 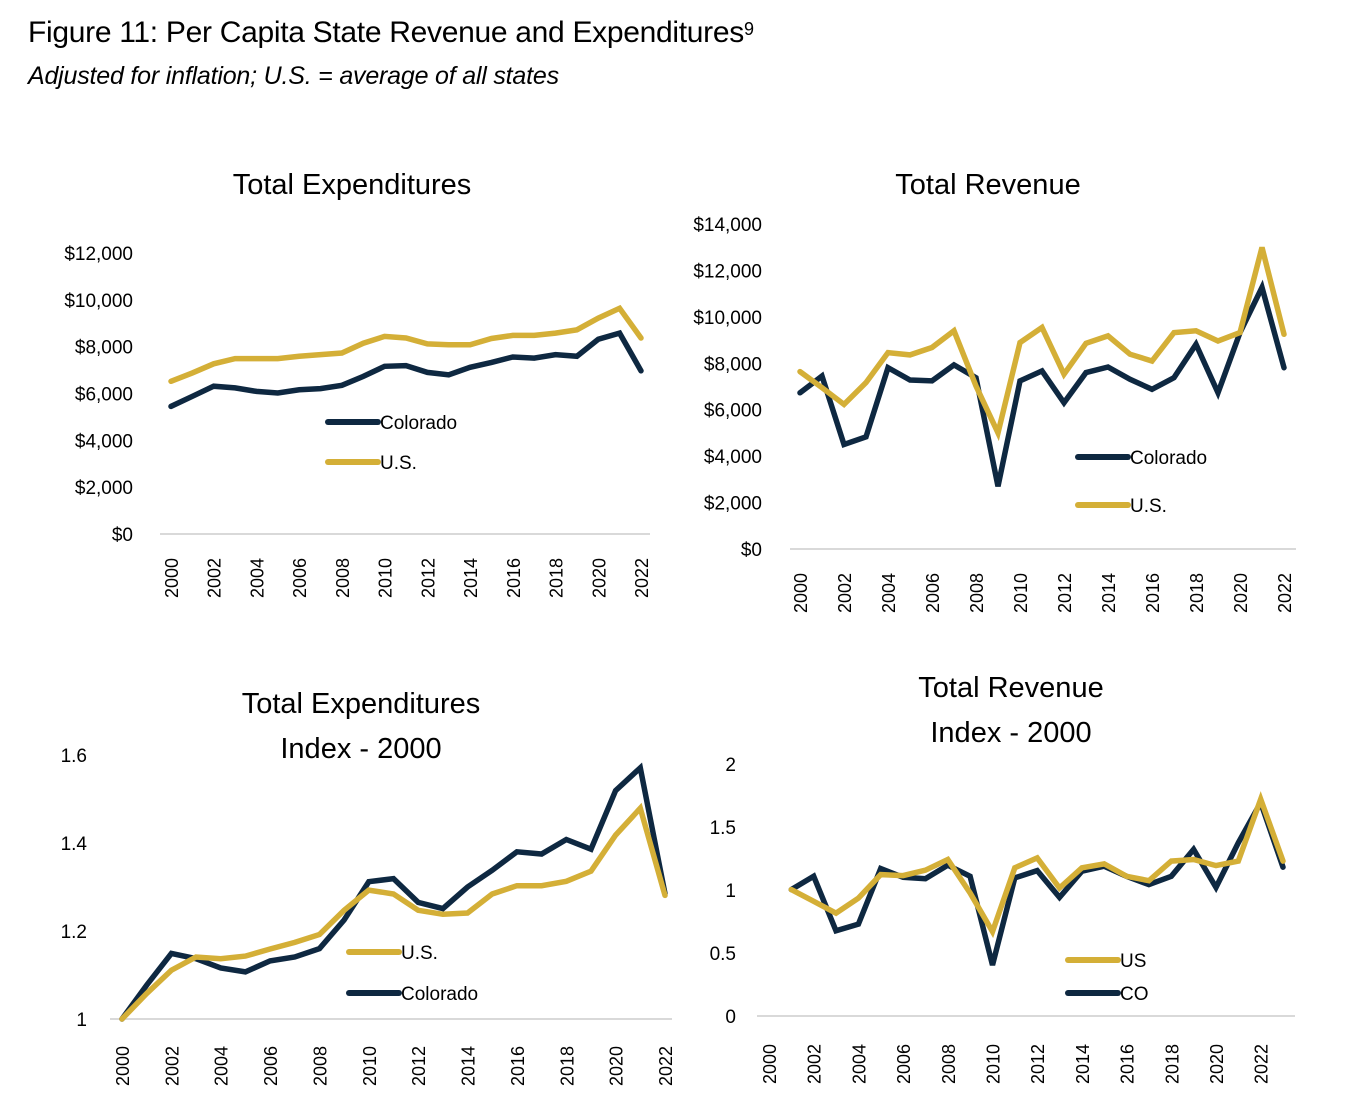 I want to click on y-tick-label: 1.4, so click(x=74, y=844).